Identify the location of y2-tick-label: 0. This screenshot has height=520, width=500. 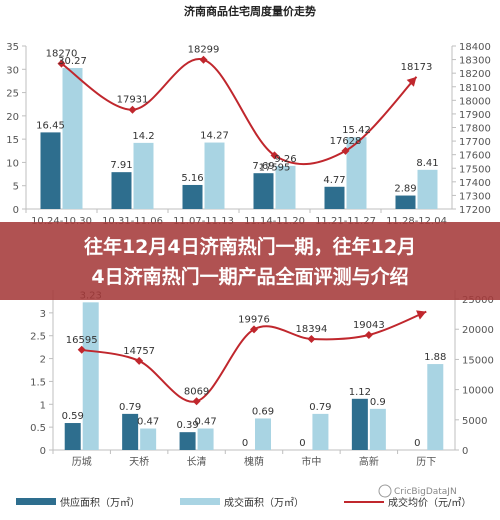
(465, 451).